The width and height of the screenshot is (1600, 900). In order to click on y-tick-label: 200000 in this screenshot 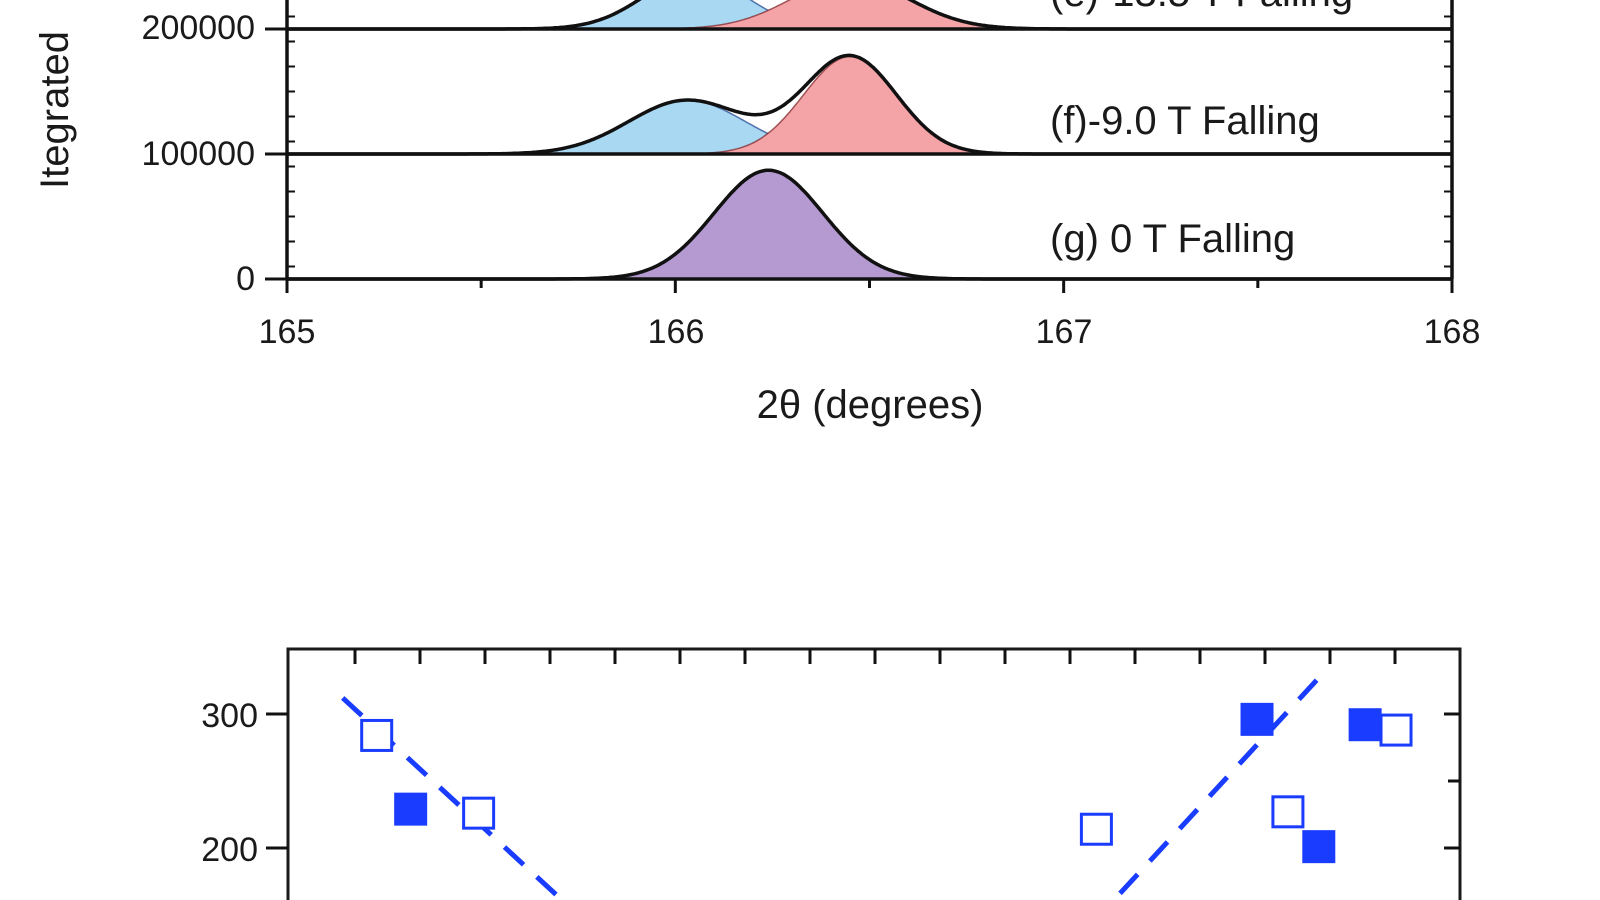, I will do `click(198, 28)`.